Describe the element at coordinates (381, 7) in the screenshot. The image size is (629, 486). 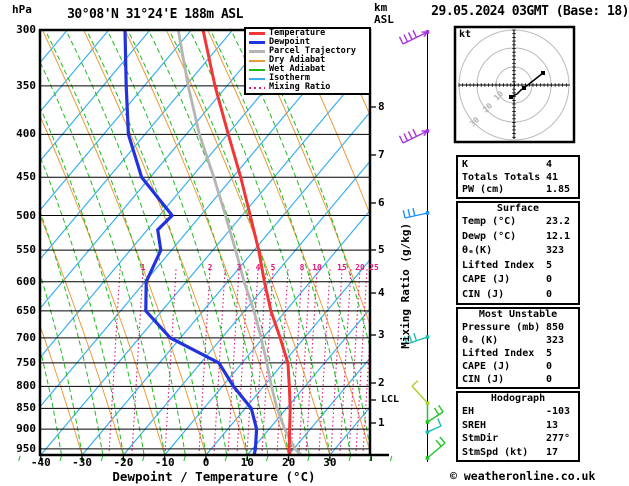
I see `altitude-axis-unit-km: km` at that location.